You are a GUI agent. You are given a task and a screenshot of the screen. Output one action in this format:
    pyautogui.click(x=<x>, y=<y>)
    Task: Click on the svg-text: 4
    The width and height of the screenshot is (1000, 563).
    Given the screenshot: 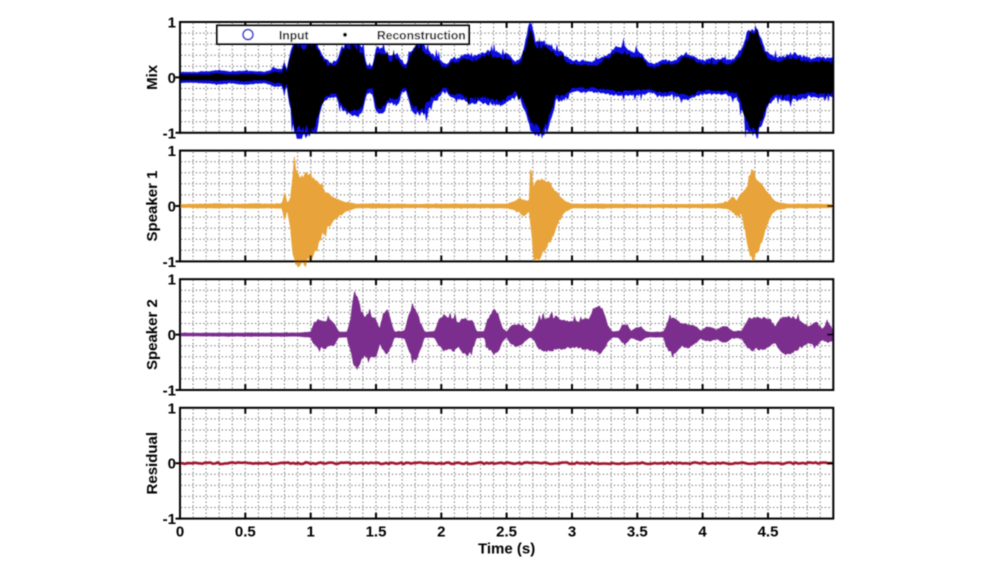 What is the action you would take?
    pyautogui.click(x=702, y=532)
    